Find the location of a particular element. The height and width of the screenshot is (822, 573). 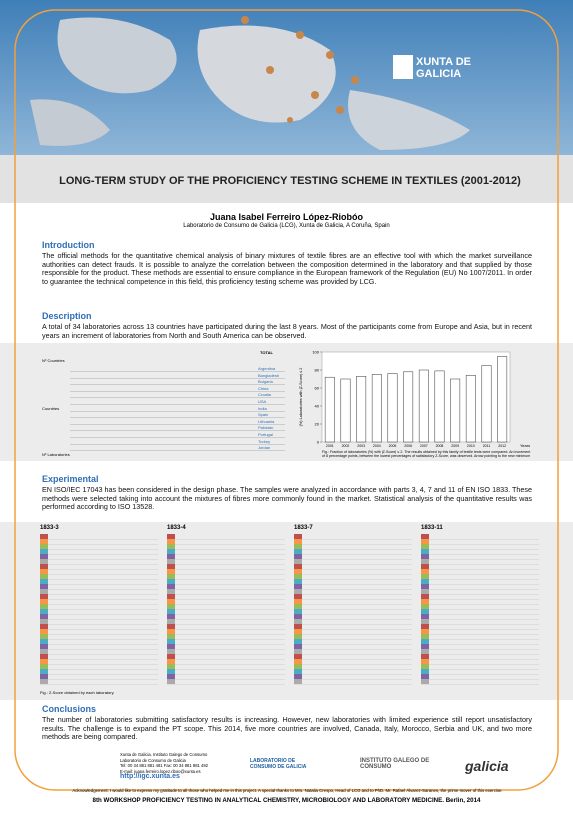

row-label: Nº Laboratories is located at coordinates (56, 454).